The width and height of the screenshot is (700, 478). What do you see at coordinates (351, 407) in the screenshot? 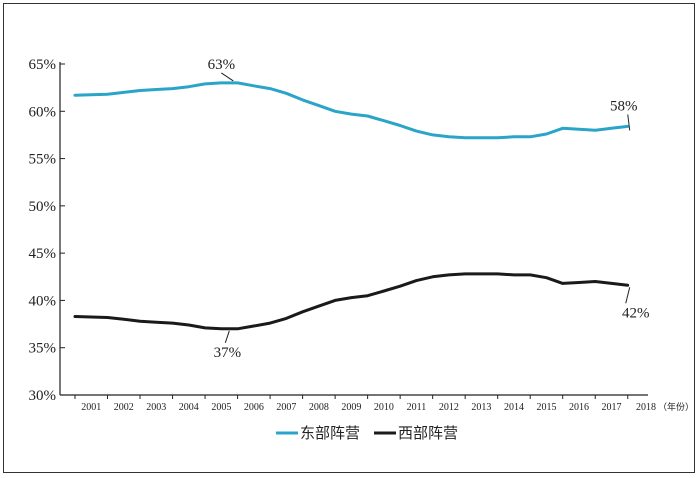
I see `x-tick-label: 2009` at bounding box center [351, 407].